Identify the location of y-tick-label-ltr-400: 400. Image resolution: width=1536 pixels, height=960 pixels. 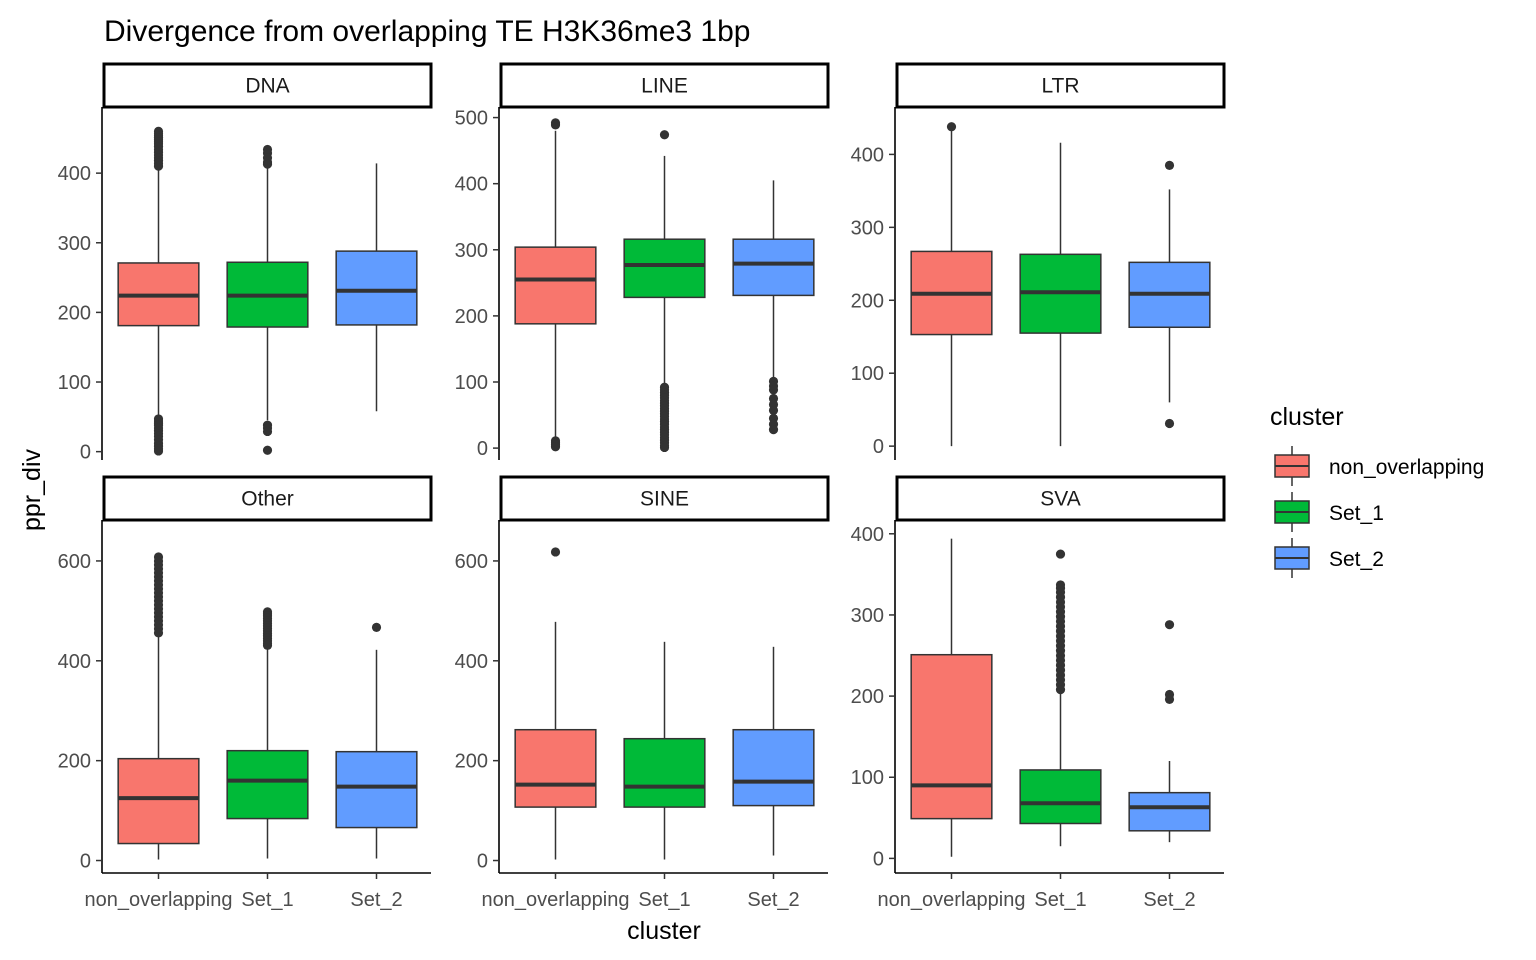
(867, 155).